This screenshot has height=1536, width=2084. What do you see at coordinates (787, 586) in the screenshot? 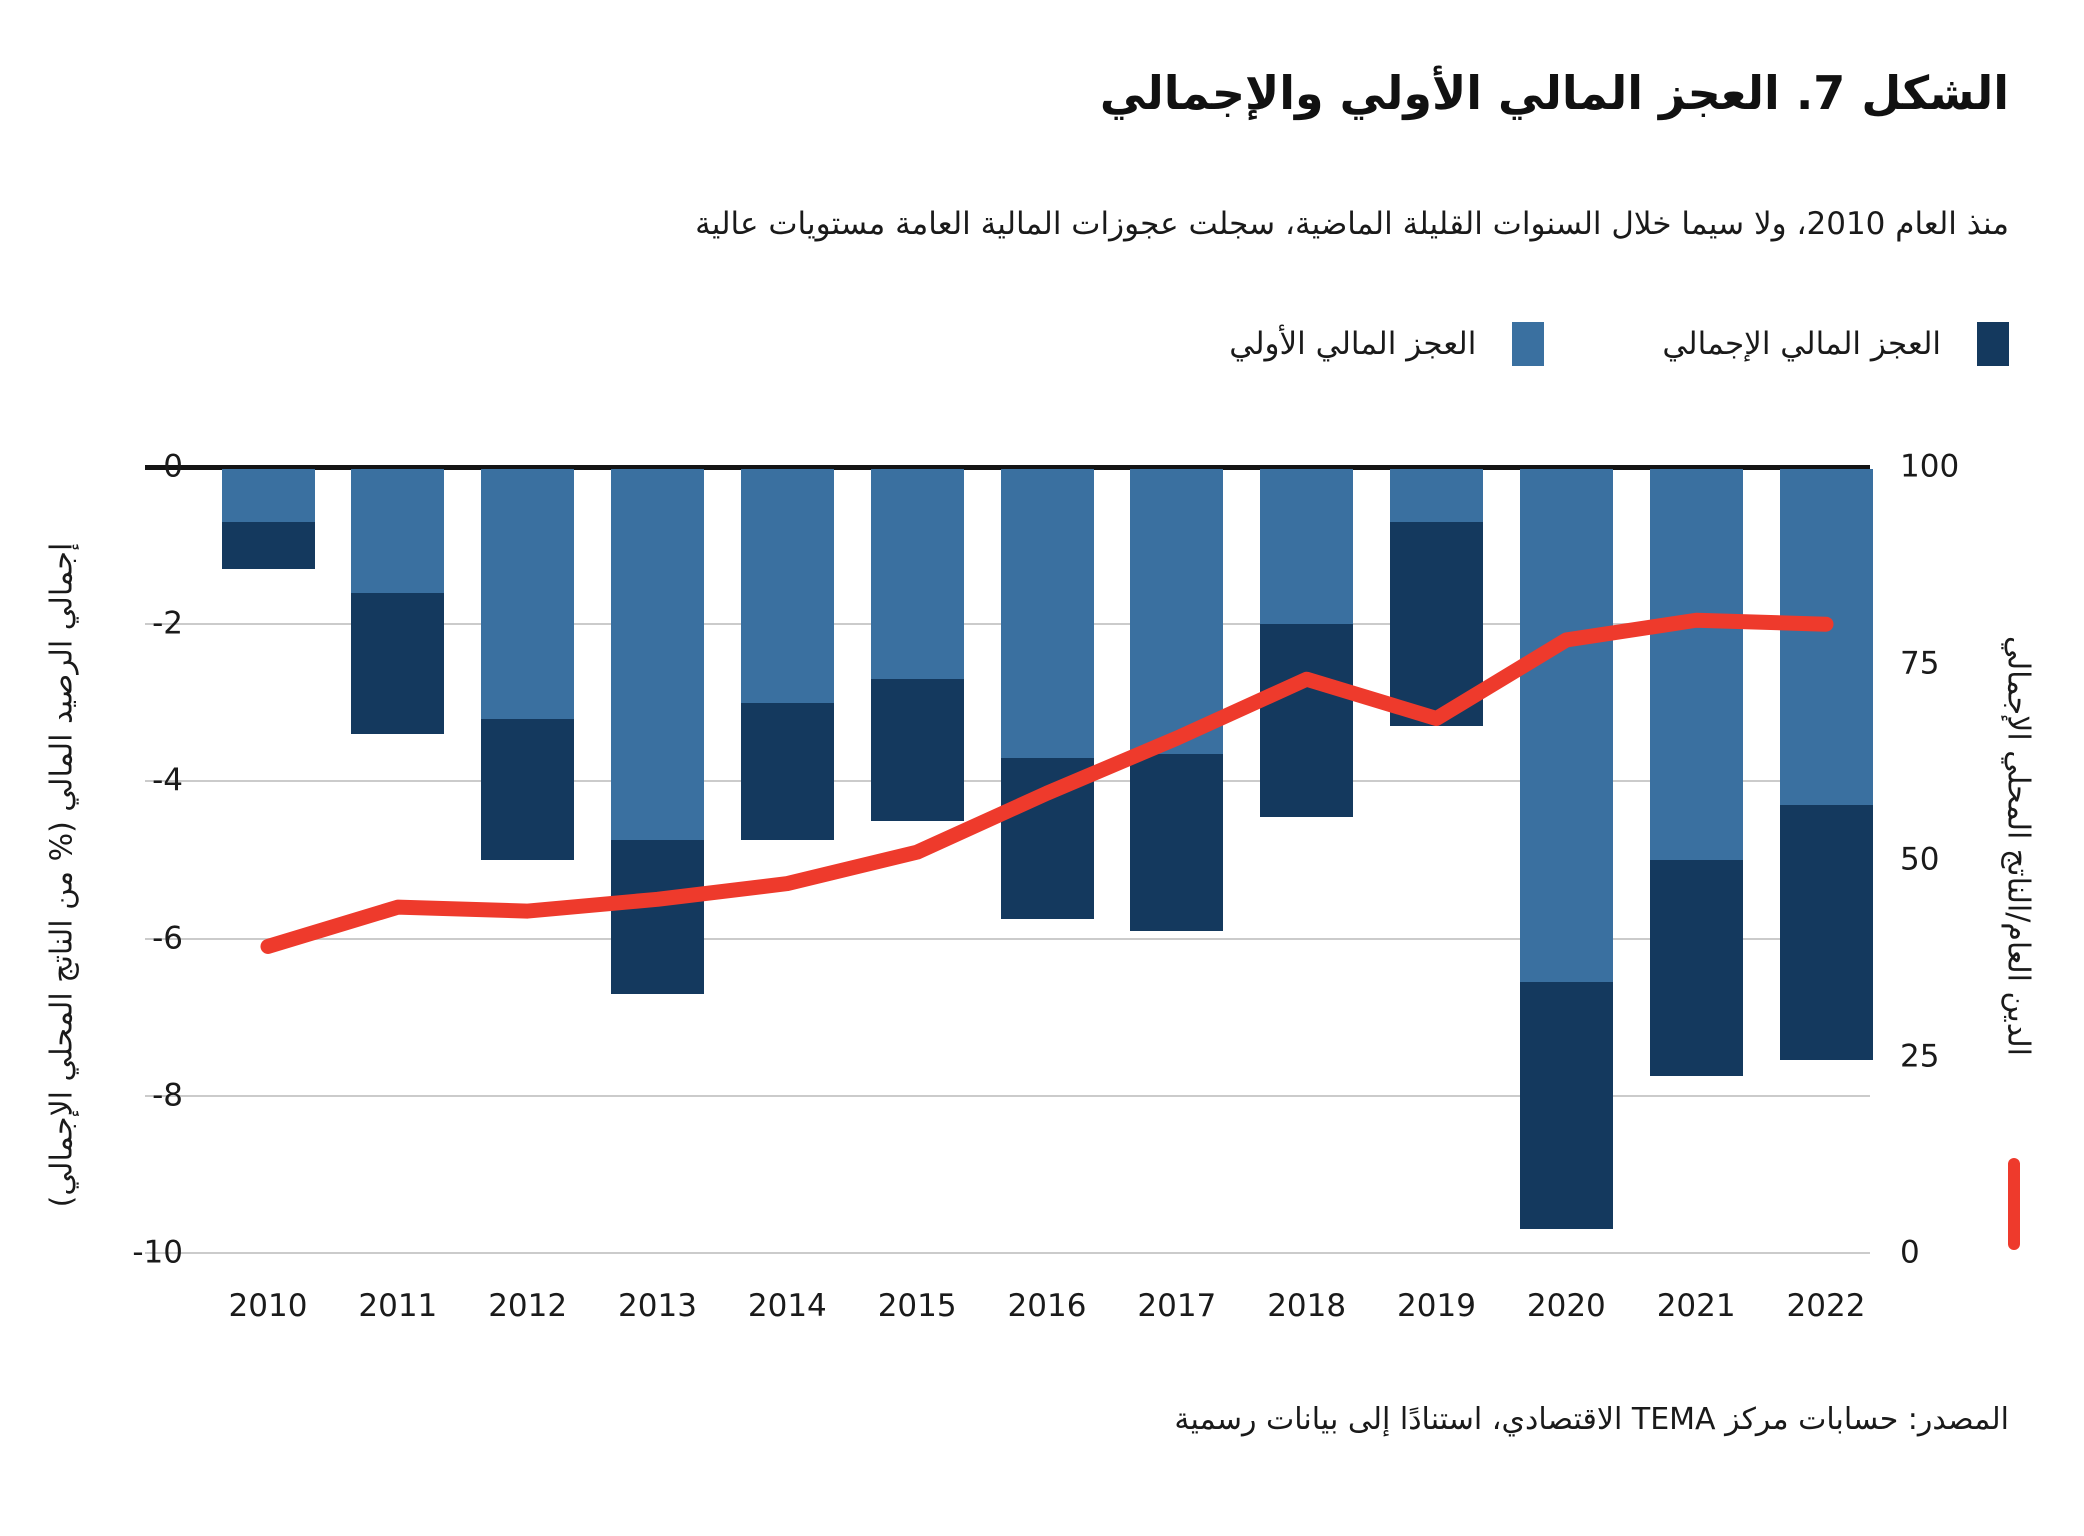
I see `bar-primary-deficit-2014` at bounding box center [787, 586].